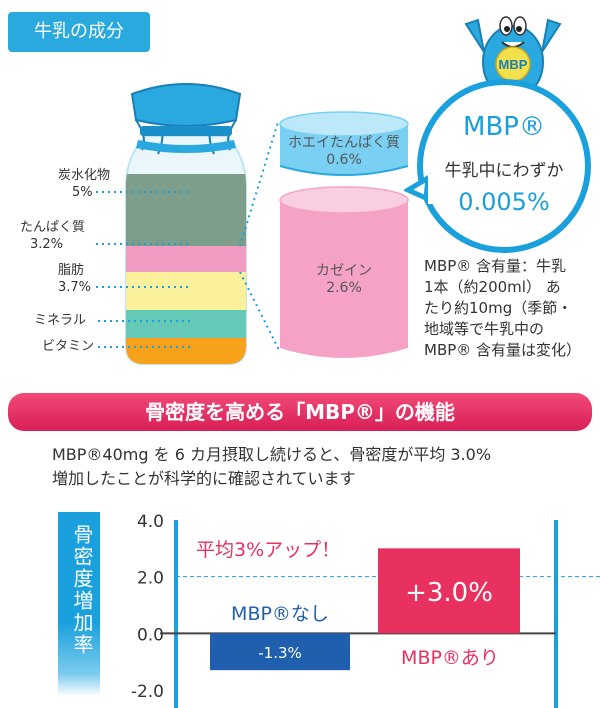 The height and width of the screenshot is (708, 600). Describe the element at coordinates (280, 614) in the screenshot. I see `category-label: MBP®なし` at that location.